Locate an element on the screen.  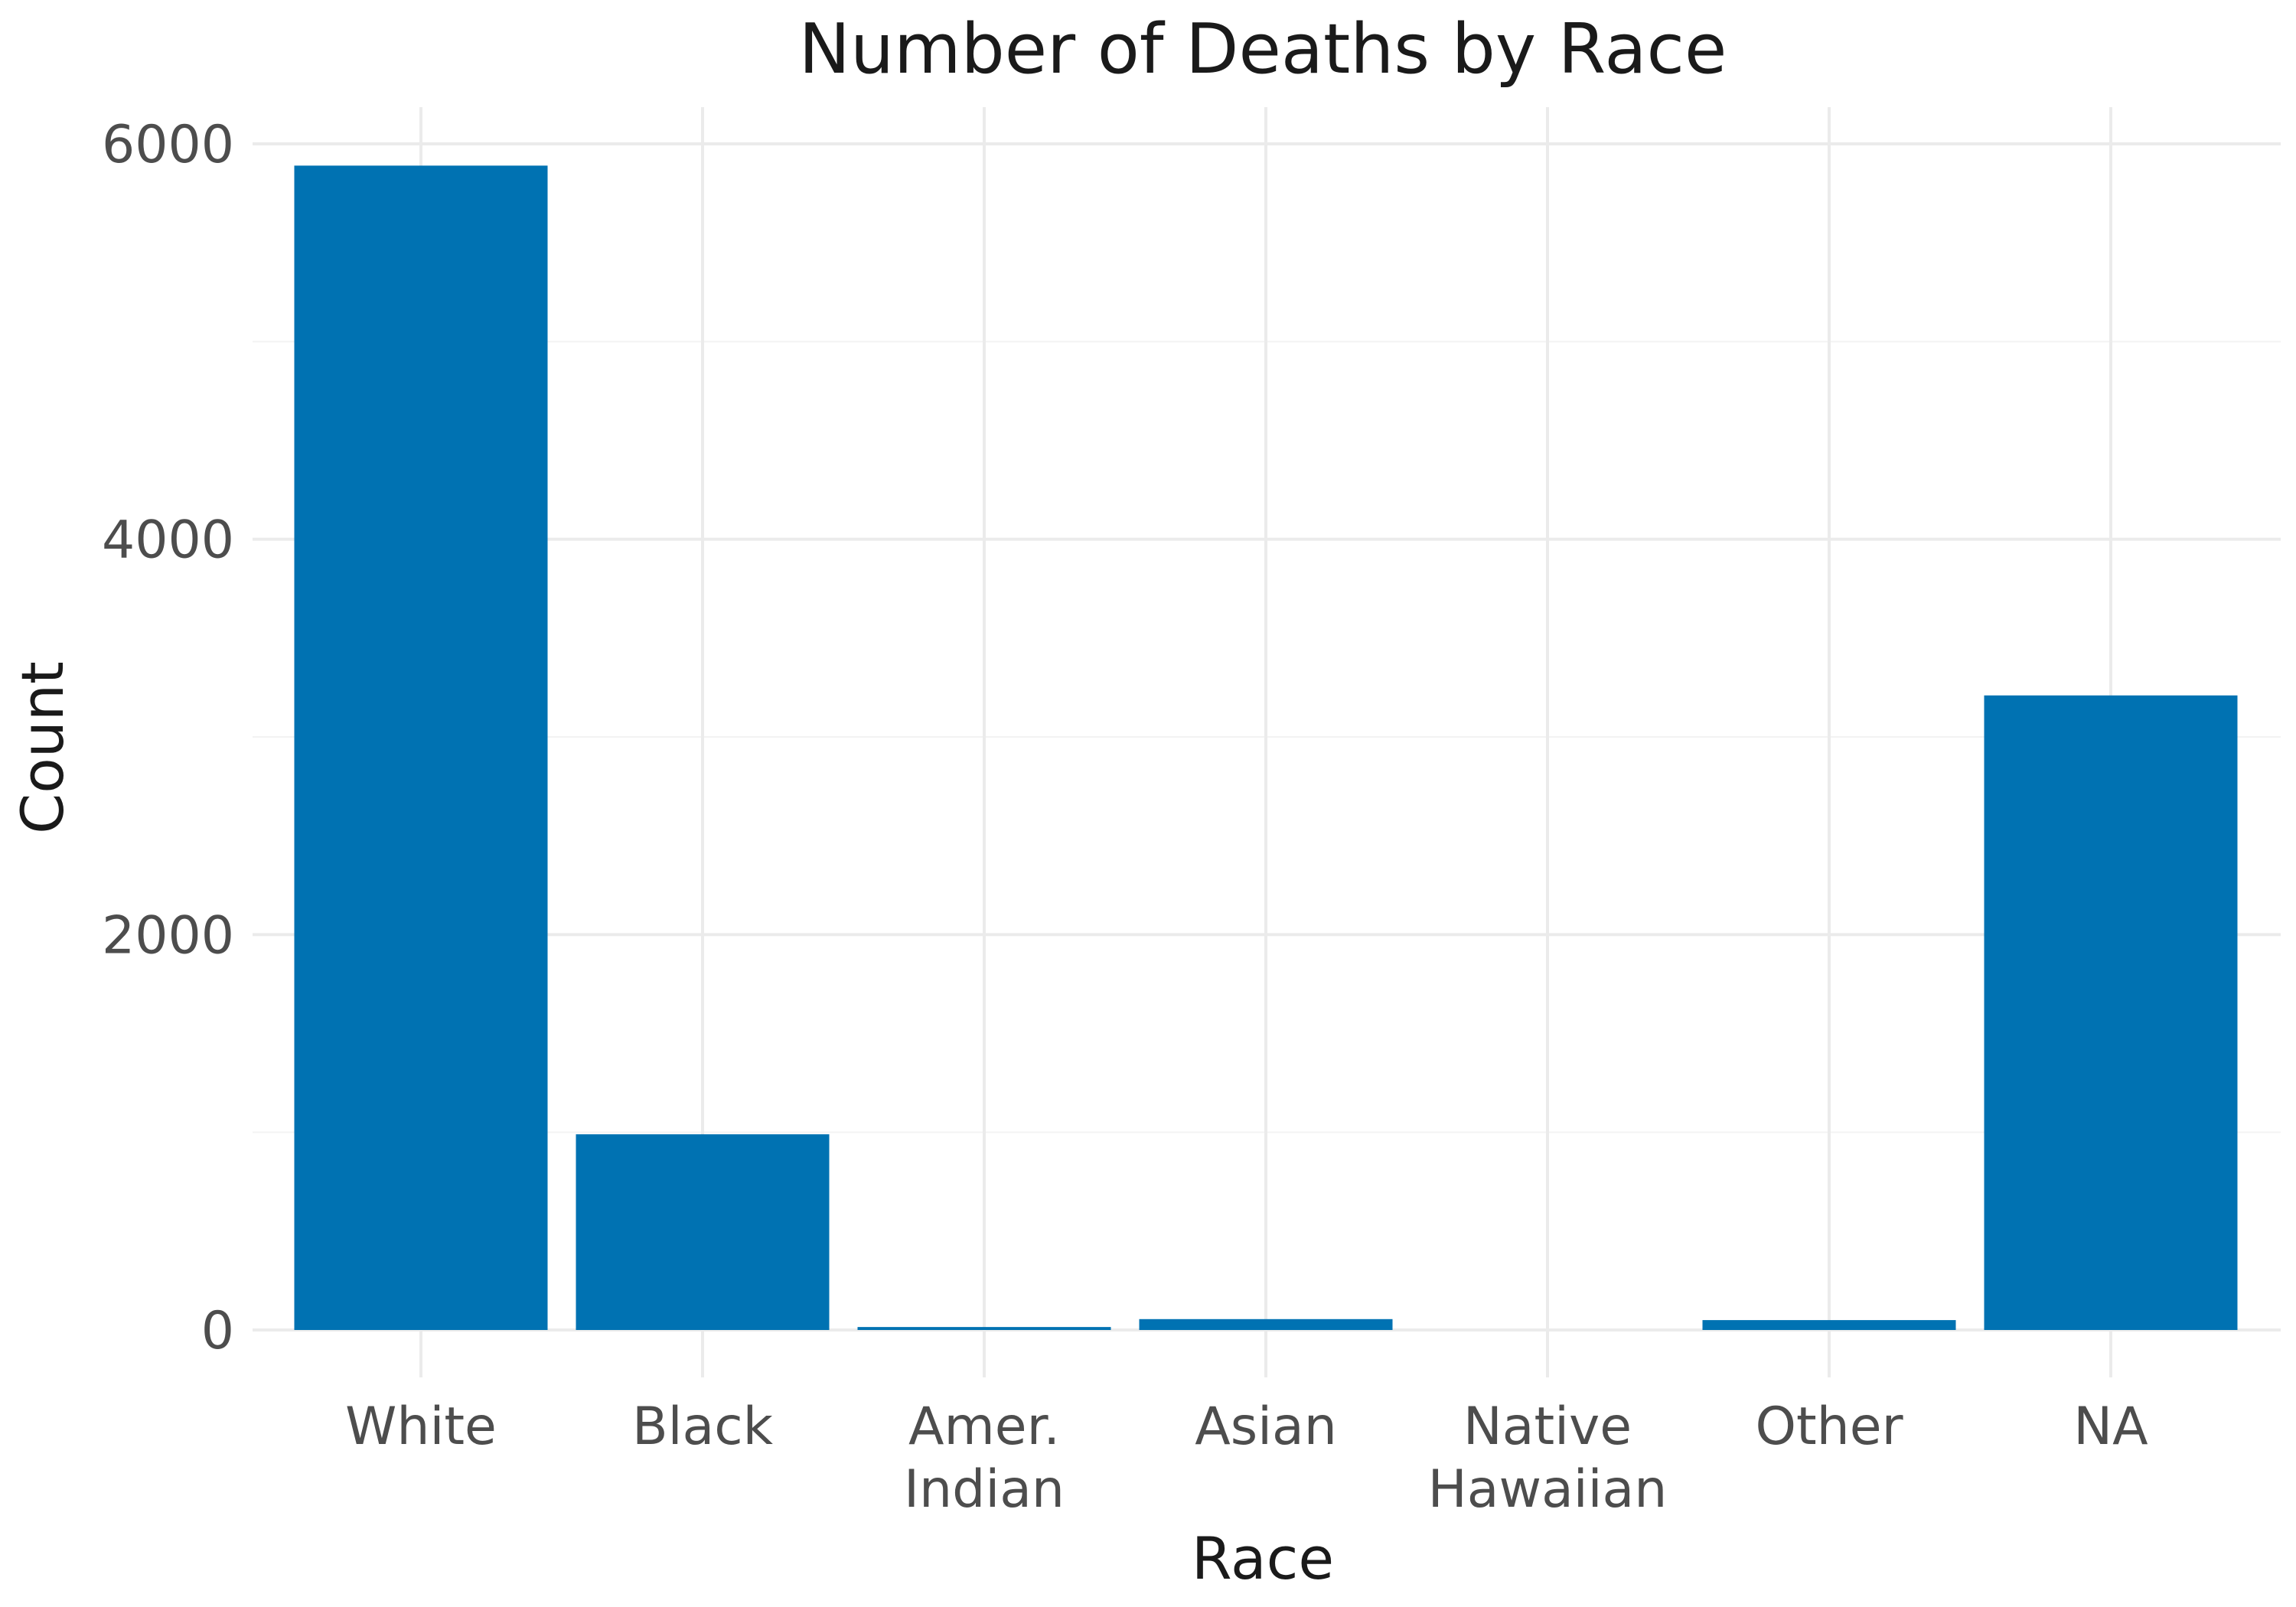
y-tick-label: 0 is located at coordinates (217, 1331).